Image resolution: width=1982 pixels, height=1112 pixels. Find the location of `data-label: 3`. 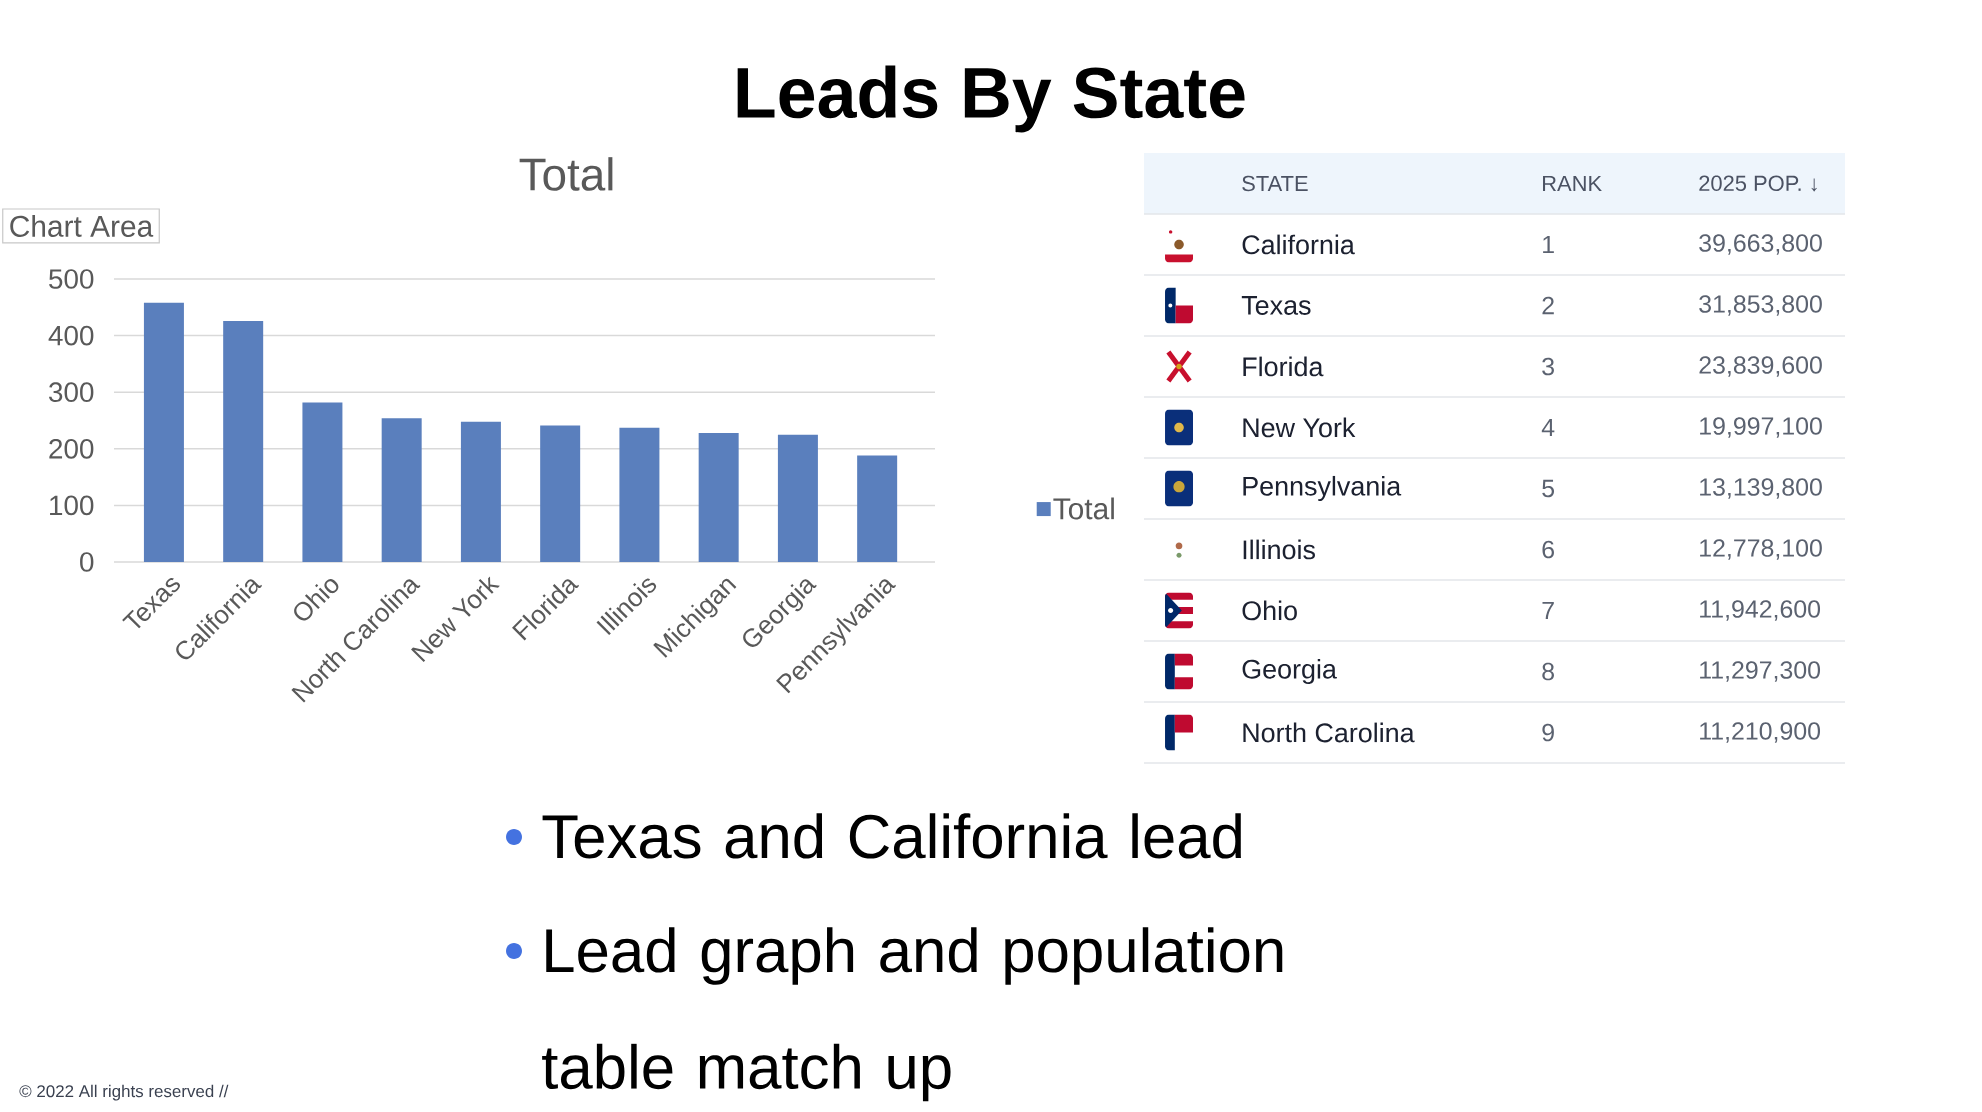

data-label: 3 is located at coordinates (1548, 366).